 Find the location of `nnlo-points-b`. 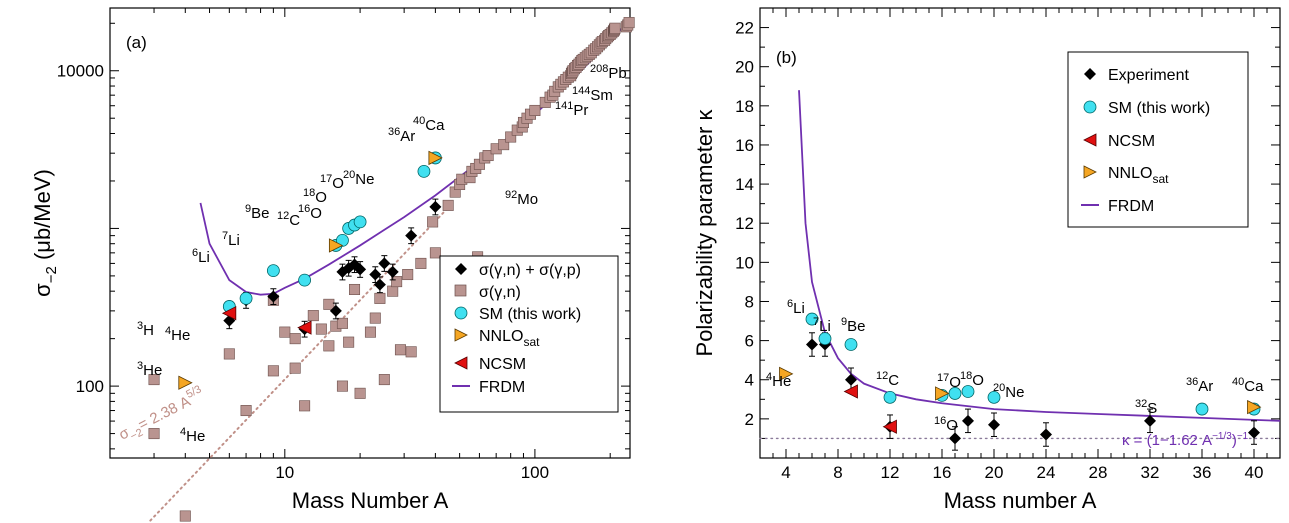

nnlo-points-b is located at coordinates (1020, 390).